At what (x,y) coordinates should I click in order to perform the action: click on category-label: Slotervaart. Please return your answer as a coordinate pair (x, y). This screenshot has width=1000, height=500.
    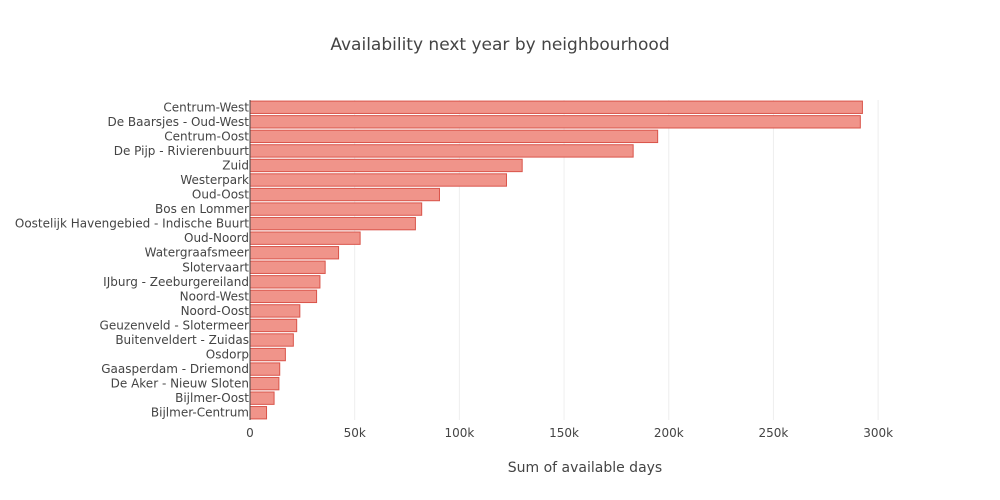
    Looking at the image, I should click on (215, 267).